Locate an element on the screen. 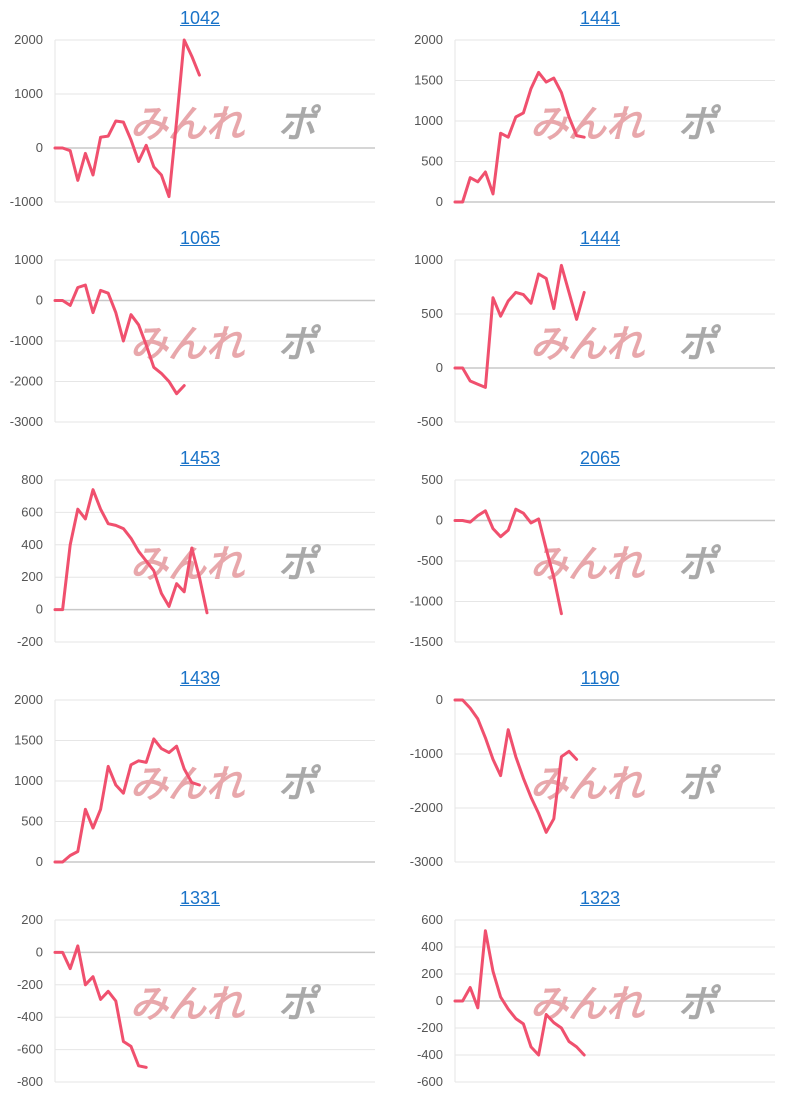 The width and height of the screenshot is (800, 1100). chart-title-link: 1042 is located at coordinates (200, 18).